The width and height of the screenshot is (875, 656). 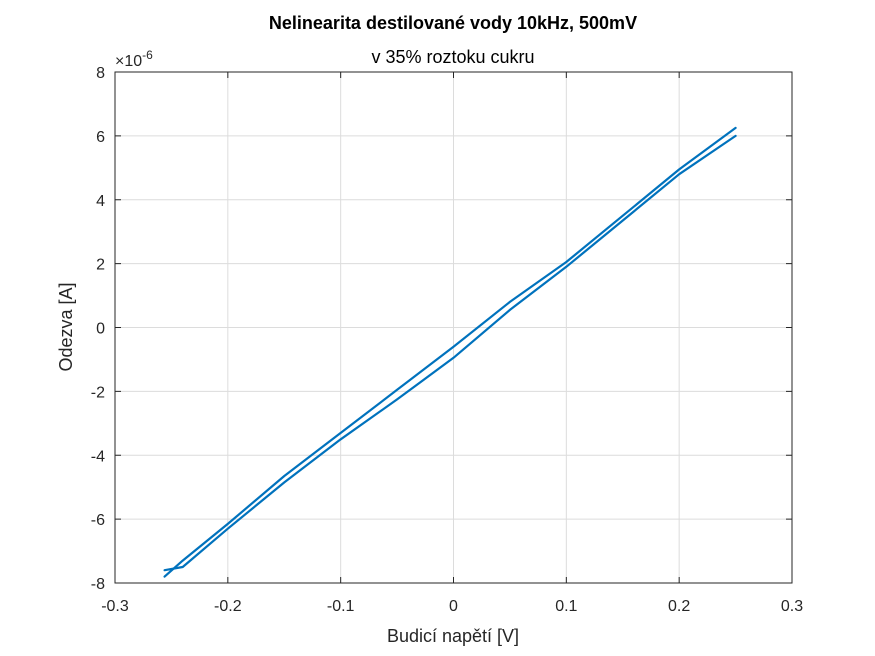 What do you see at coordinates (453, 636) in the screenshot?
I see `x-axis-label: Budicí napětí [V]` at bounding box center [453, 636].